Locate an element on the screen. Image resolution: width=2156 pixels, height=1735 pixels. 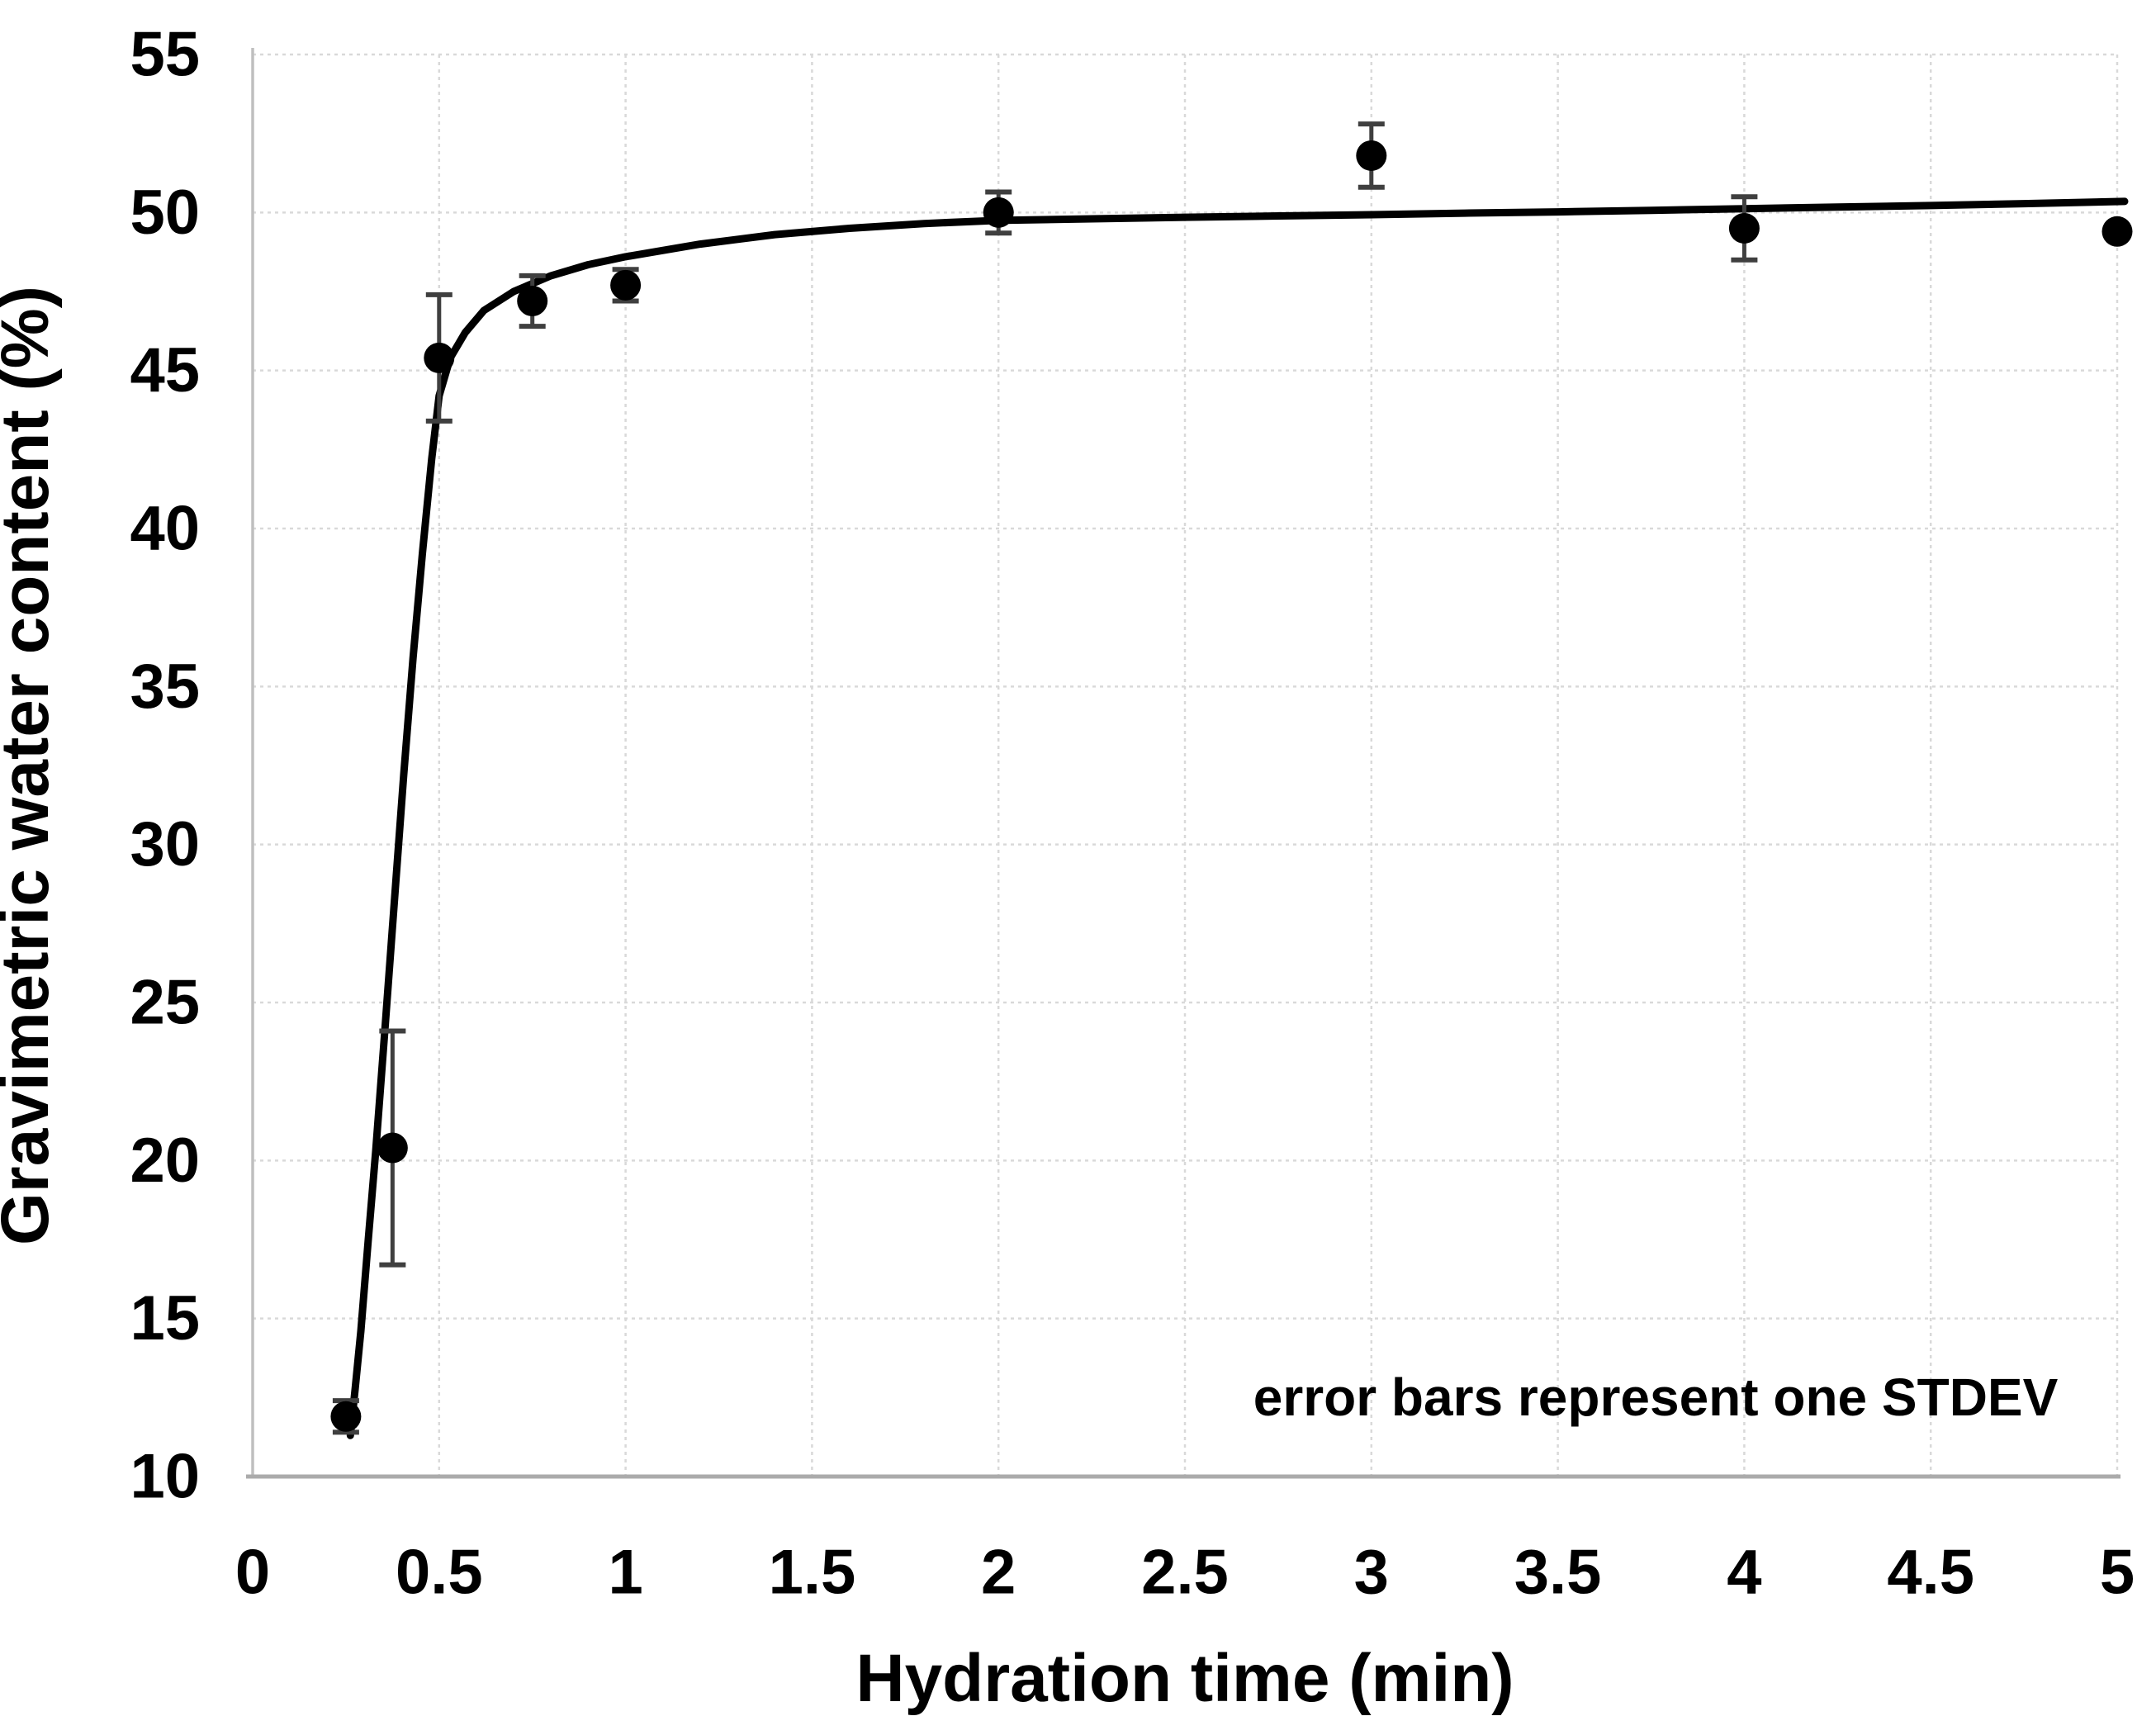
x-tick-label: 1.5 is located at coordinates (813, 1573).